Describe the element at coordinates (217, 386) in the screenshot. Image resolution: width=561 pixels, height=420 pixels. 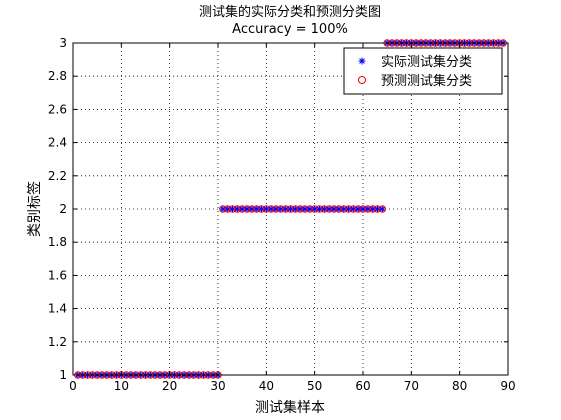
I see `x-tick-label: 30` at that location.